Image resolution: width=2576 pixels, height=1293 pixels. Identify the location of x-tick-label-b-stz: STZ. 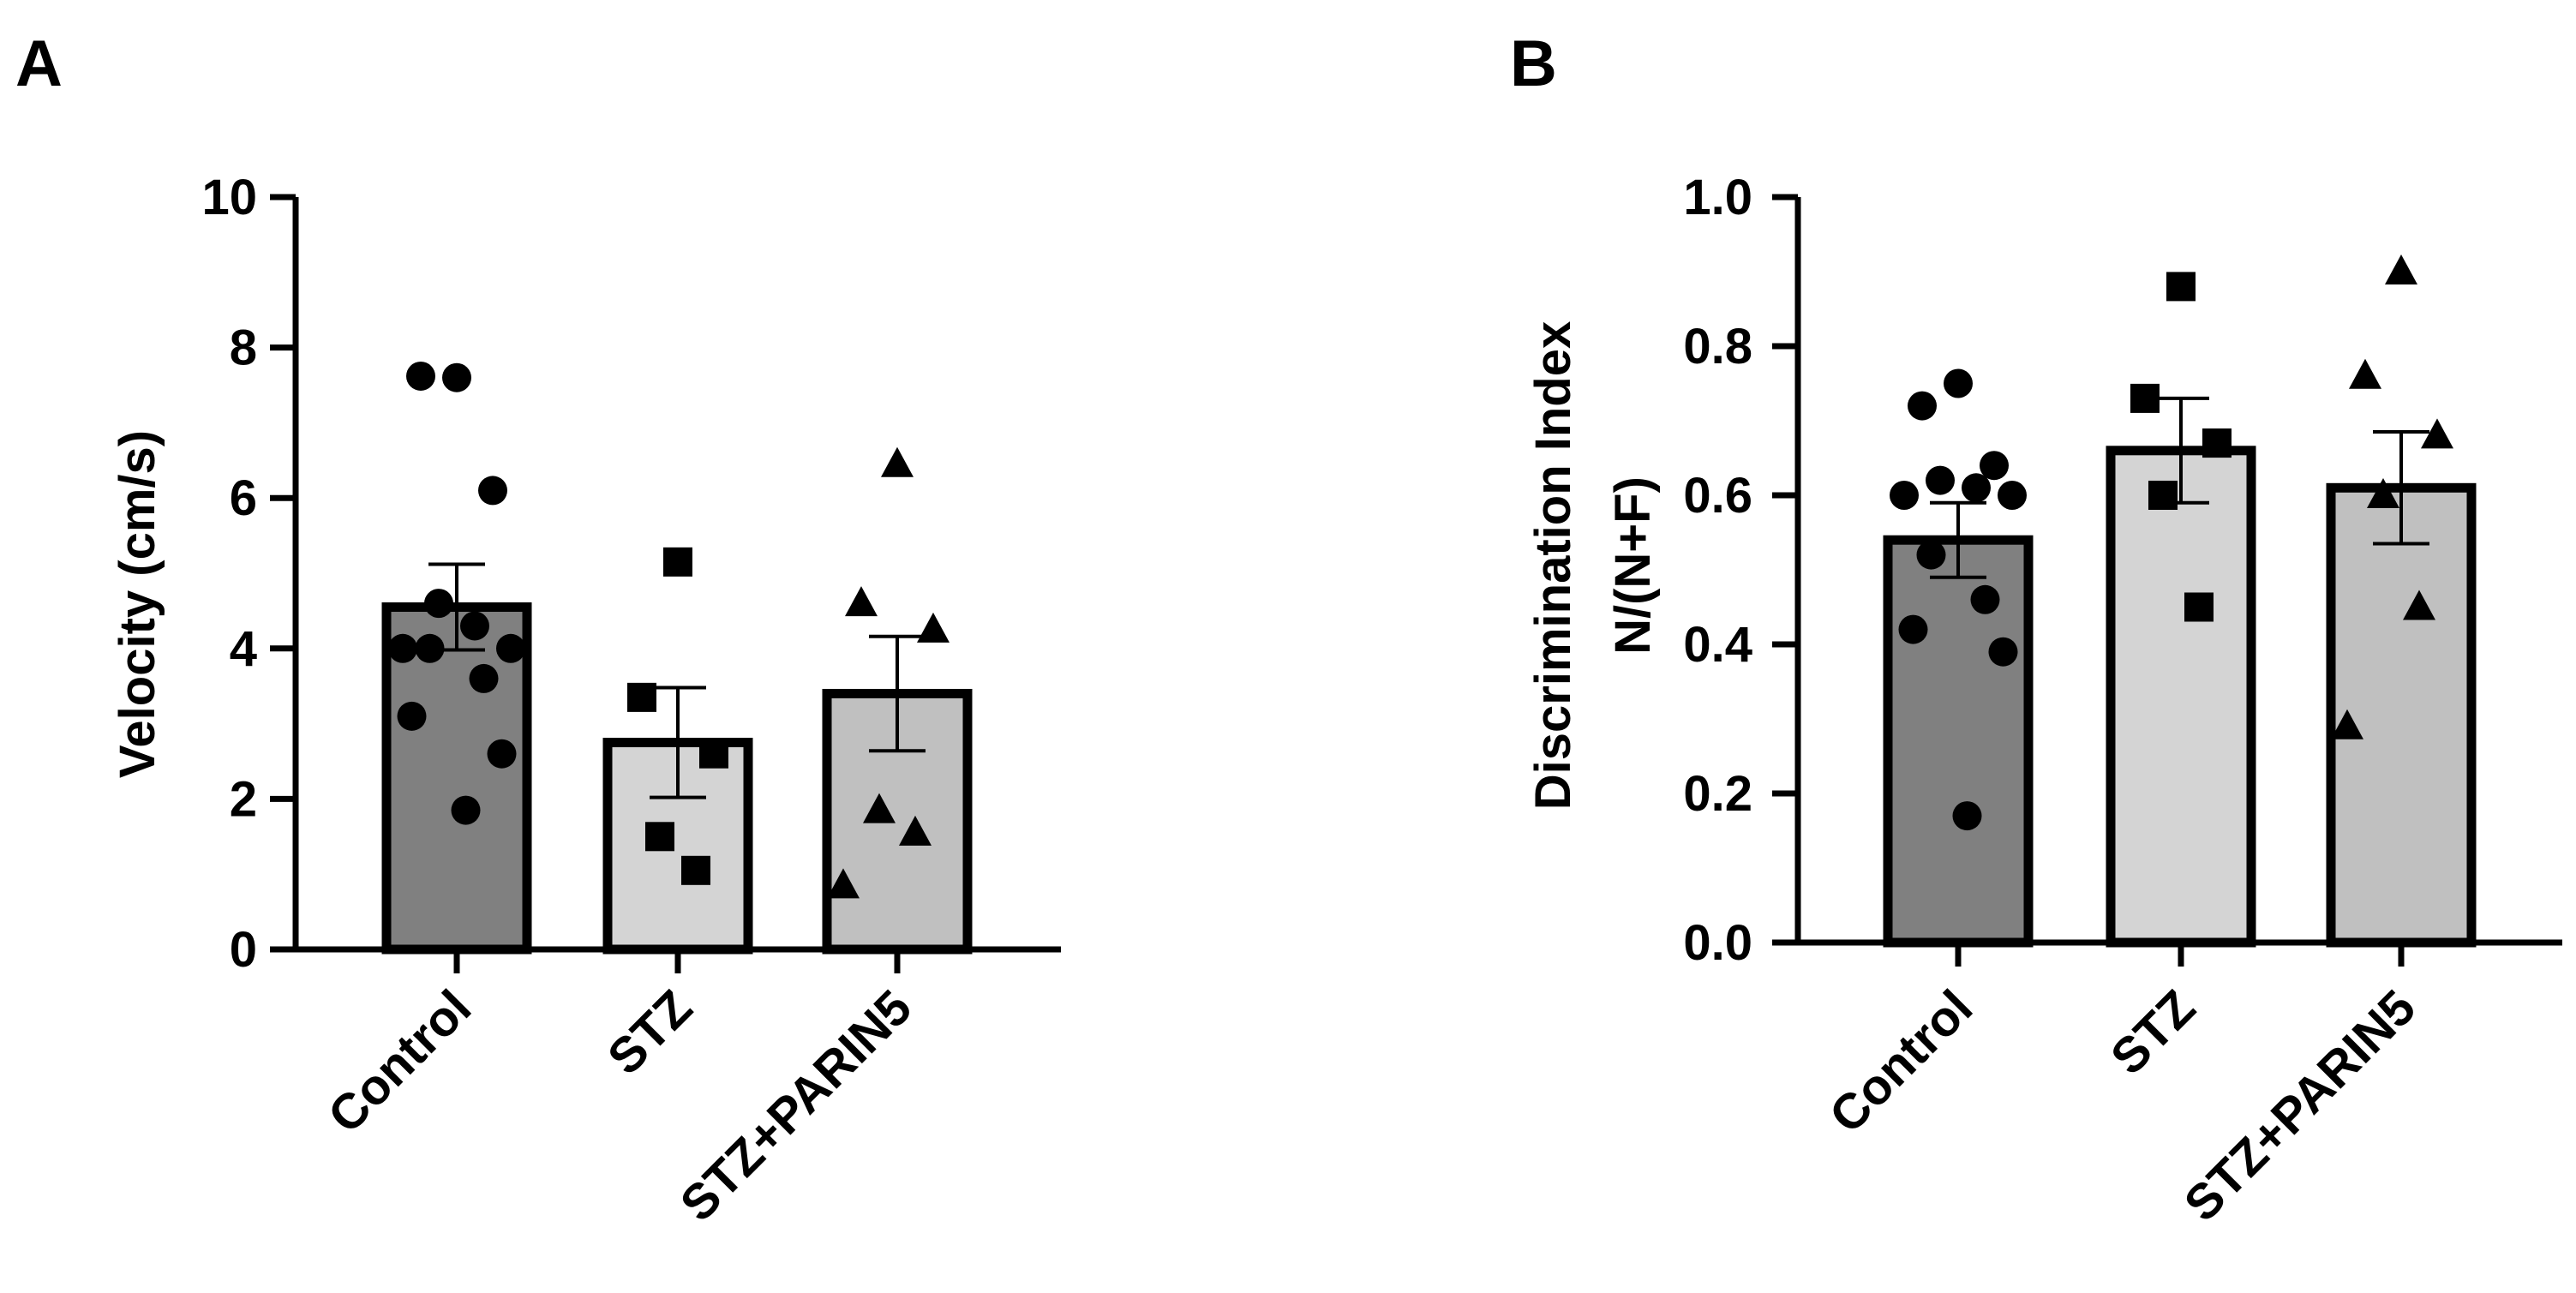
(2153, 1032).